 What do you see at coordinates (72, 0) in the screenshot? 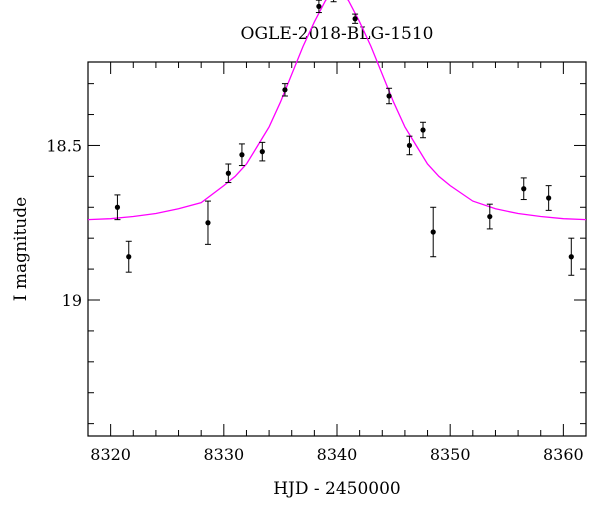
I see `y-tick-label: 18` at bounding box center [72, 0].